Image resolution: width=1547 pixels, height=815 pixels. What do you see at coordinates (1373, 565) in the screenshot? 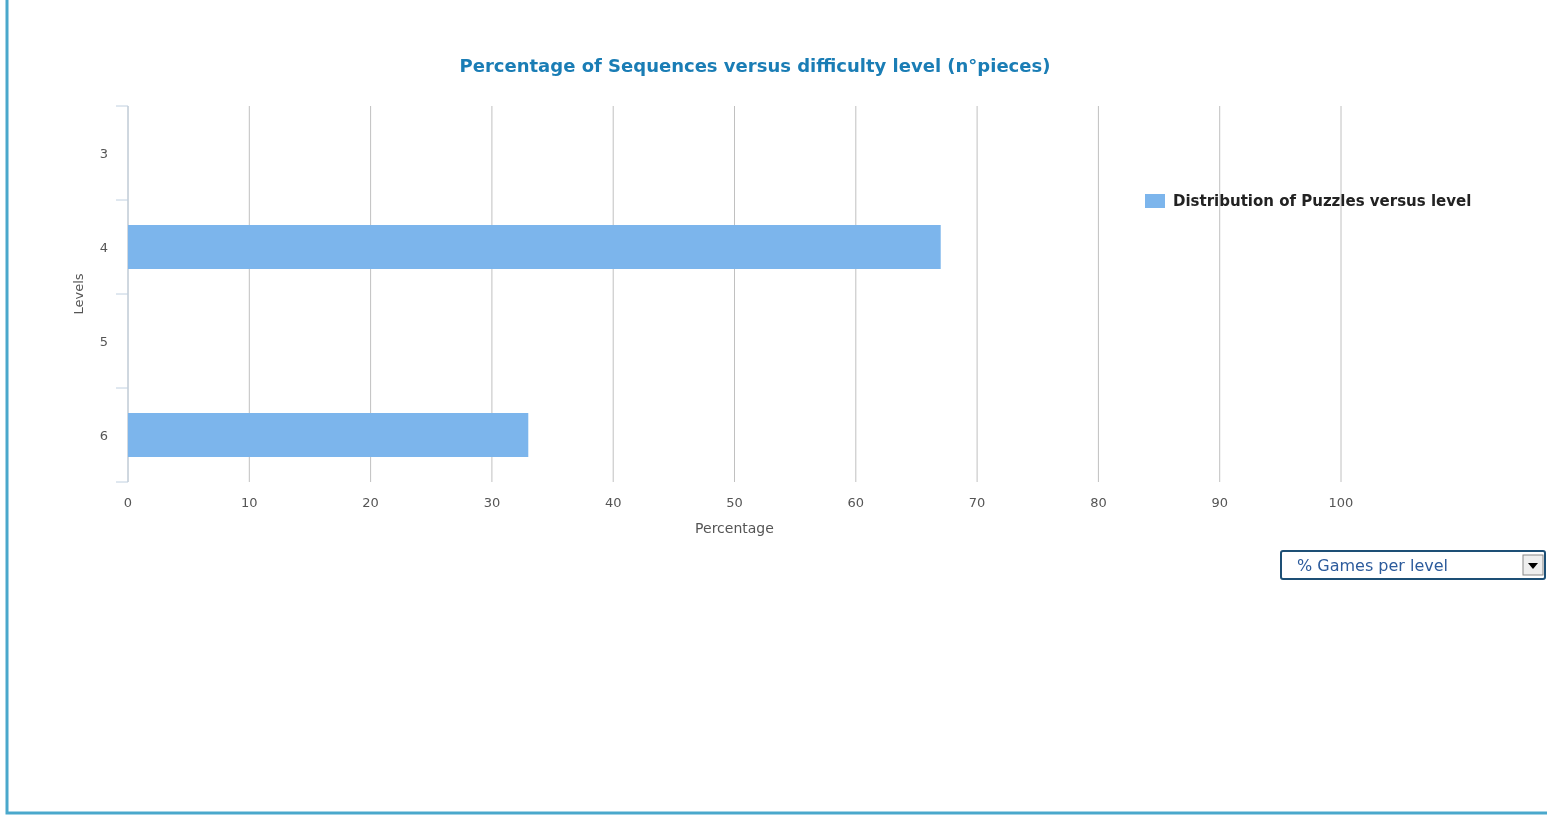
I see `text: % Games per level` at bounding box center [1373, 565].